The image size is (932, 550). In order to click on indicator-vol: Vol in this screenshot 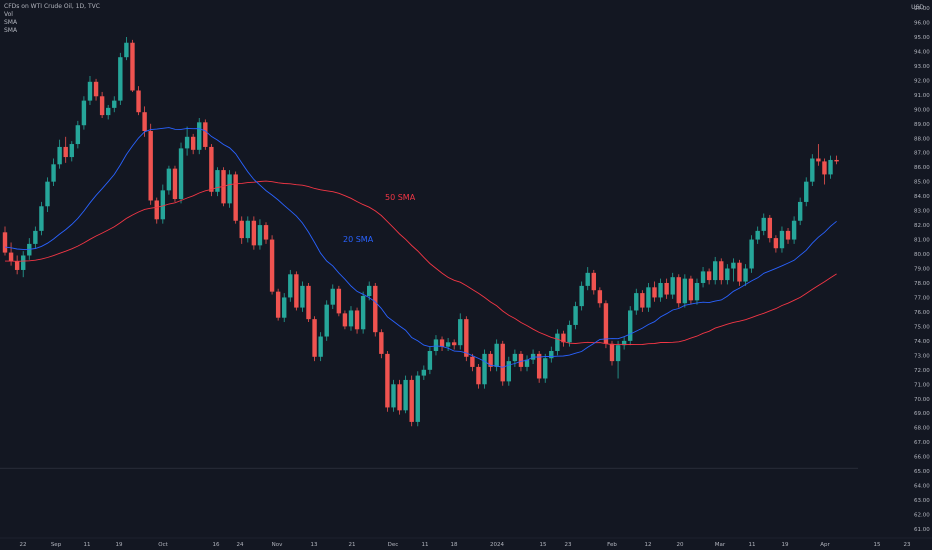, I will do `click(8, 14)`.